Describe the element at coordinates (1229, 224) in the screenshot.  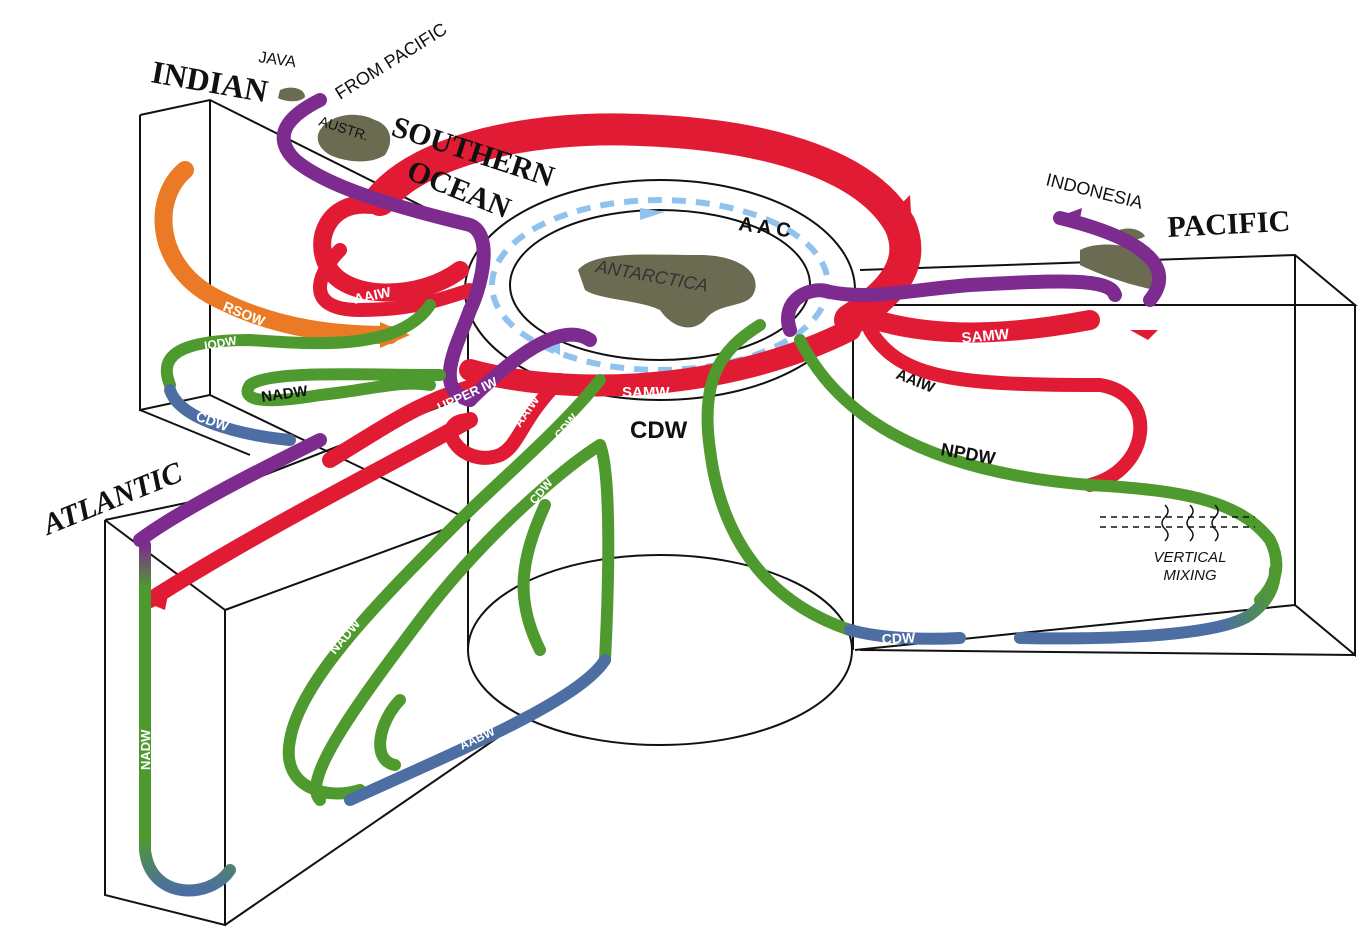
I see `pacific-label: PACIFIC` at that location.